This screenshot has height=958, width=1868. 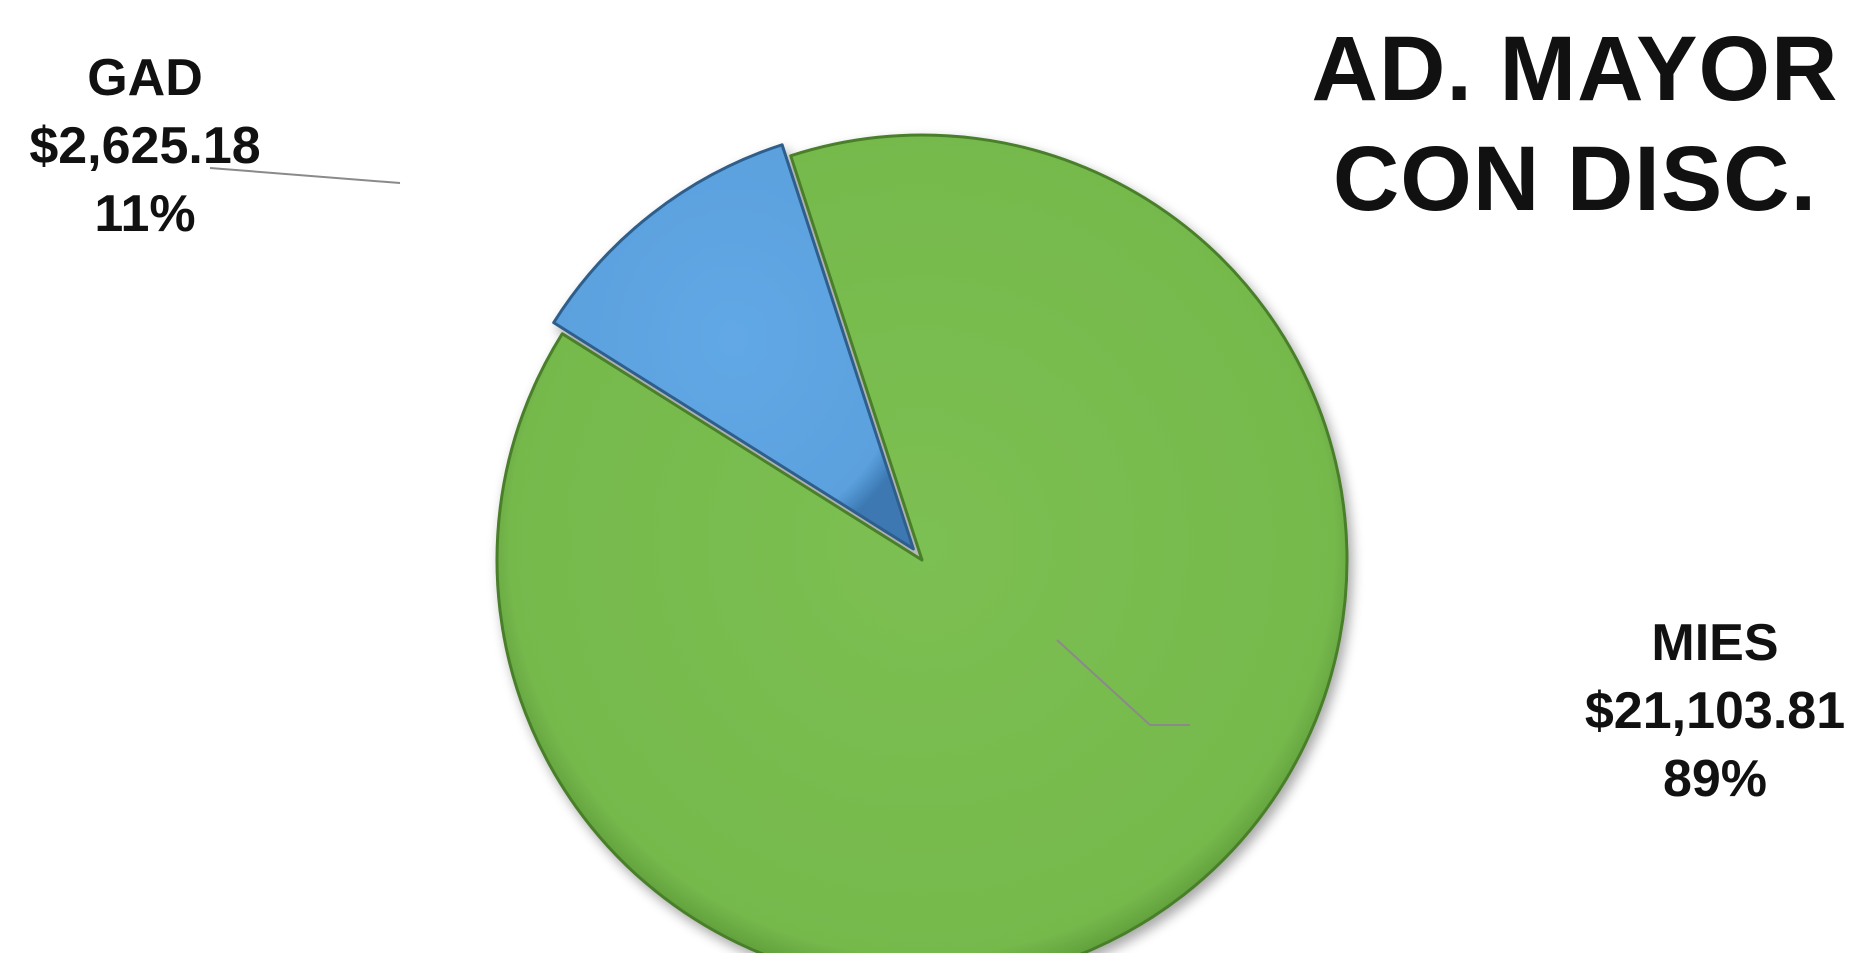 I want to click on slice-label-percent-gad: 11%, so click(x=144, y=214).